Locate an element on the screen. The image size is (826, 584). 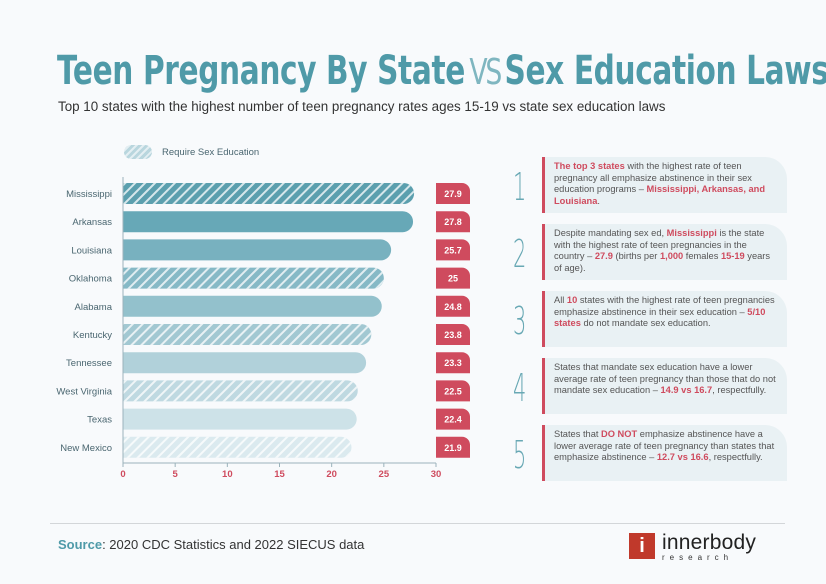
fact-highlight: Mississippi is located at coordinates (691, 233).